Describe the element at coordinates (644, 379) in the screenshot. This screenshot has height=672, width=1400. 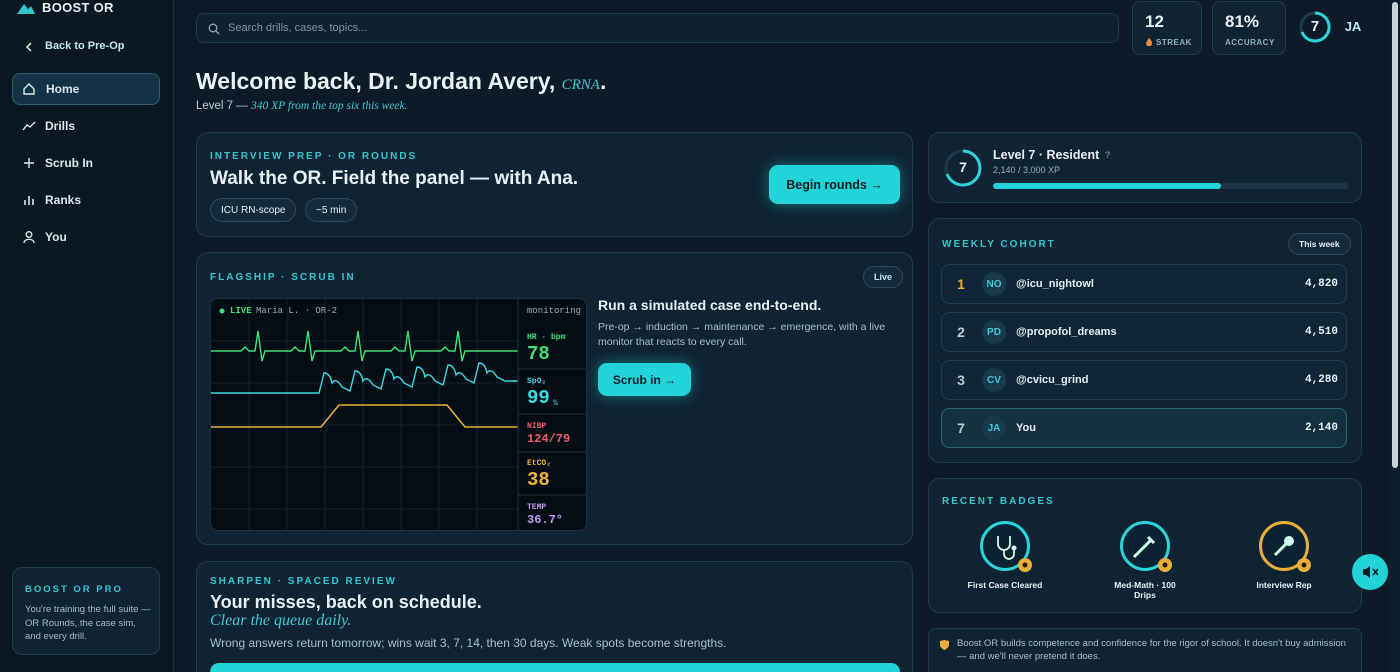
I see `scrub-in-button: Scrub in →` at that location.